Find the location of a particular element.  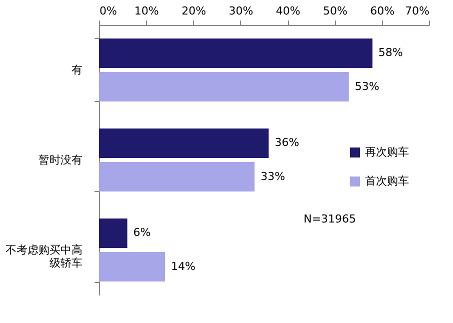

data-label: 6% is located at coordinates (142, 233).